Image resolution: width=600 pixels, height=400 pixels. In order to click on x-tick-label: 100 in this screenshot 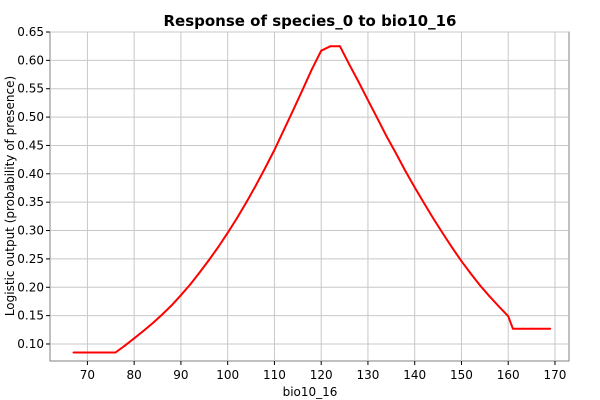, I will do `click(227, 375)`.